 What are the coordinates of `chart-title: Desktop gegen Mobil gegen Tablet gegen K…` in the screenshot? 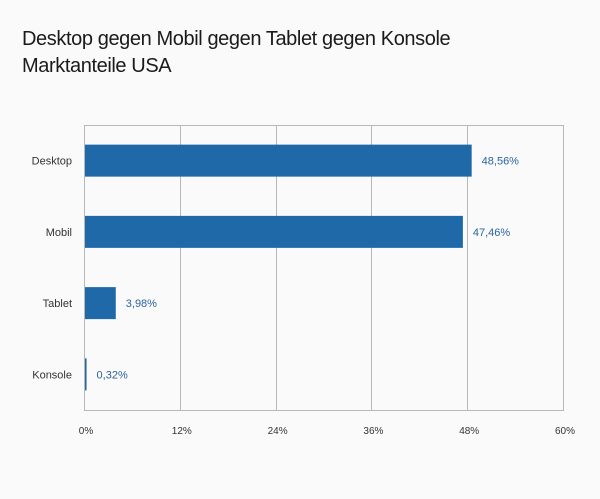 It's located at (236, 53).